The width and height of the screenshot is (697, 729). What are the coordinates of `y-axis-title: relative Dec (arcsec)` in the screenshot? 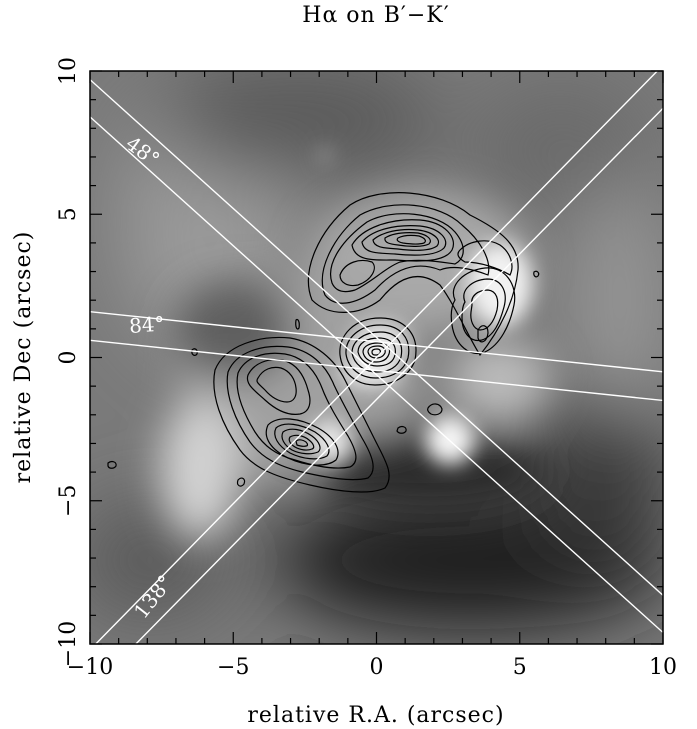 It's located at (23, 357).